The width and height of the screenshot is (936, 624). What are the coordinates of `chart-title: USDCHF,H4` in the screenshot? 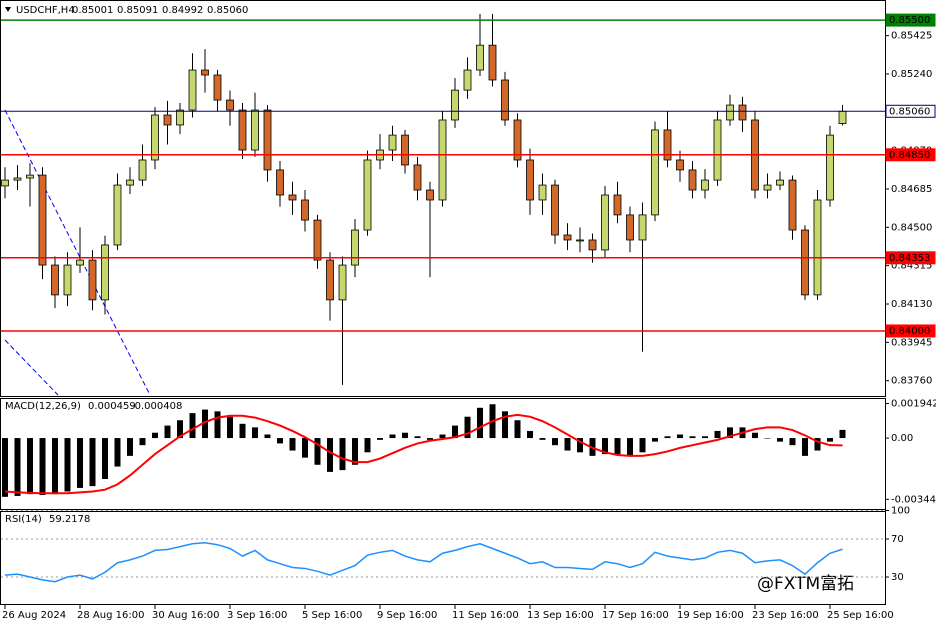 It's located at (45, 10).